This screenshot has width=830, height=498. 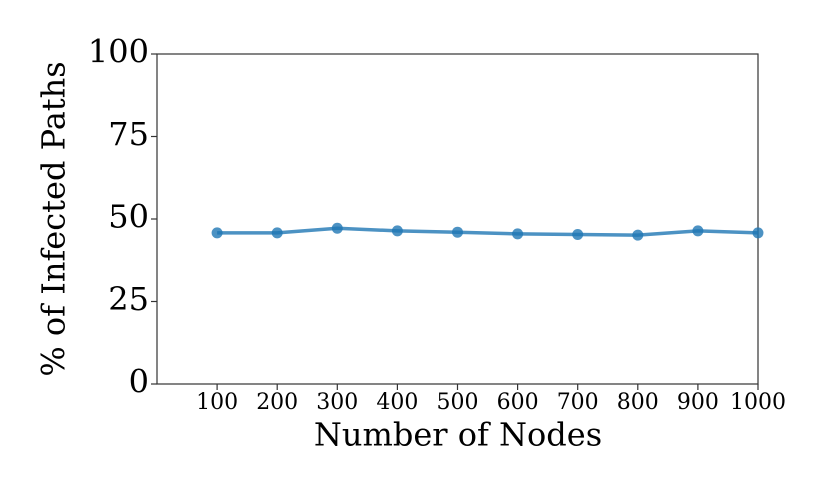 What do you see at coordinates (638, 402) in the screenshot?
I see `x-tick-label: 800` at bounding box center [638, 402].